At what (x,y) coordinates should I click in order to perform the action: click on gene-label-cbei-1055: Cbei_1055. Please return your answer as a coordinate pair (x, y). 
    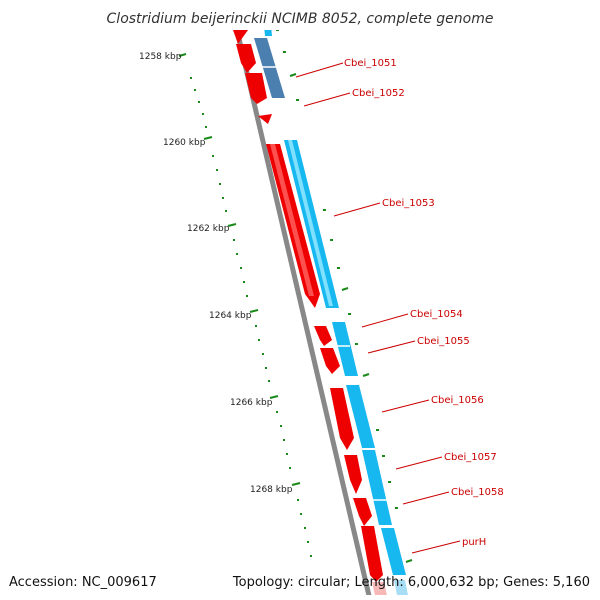
    Looking at the image, I should click on (443, 341).